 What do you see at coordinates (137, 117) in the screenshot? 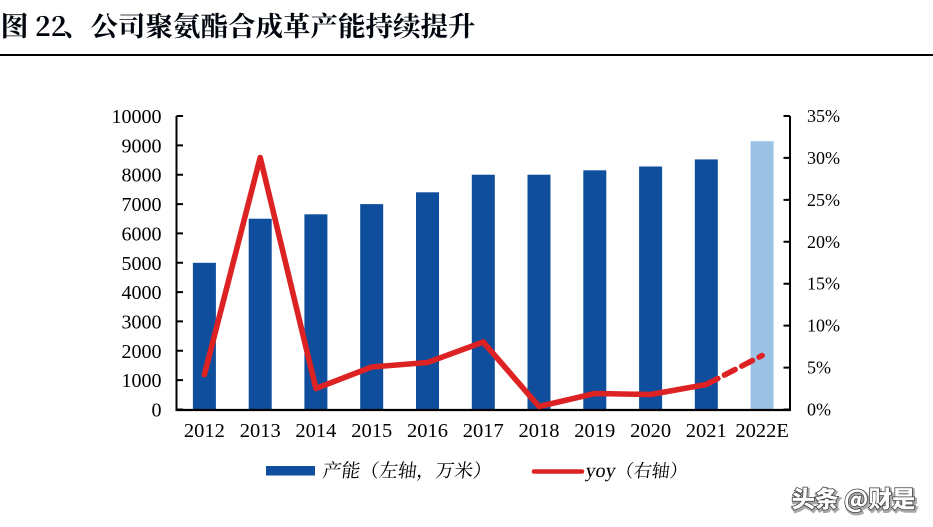
I see `svg-text: 10000` at bounding box center [137, 117].